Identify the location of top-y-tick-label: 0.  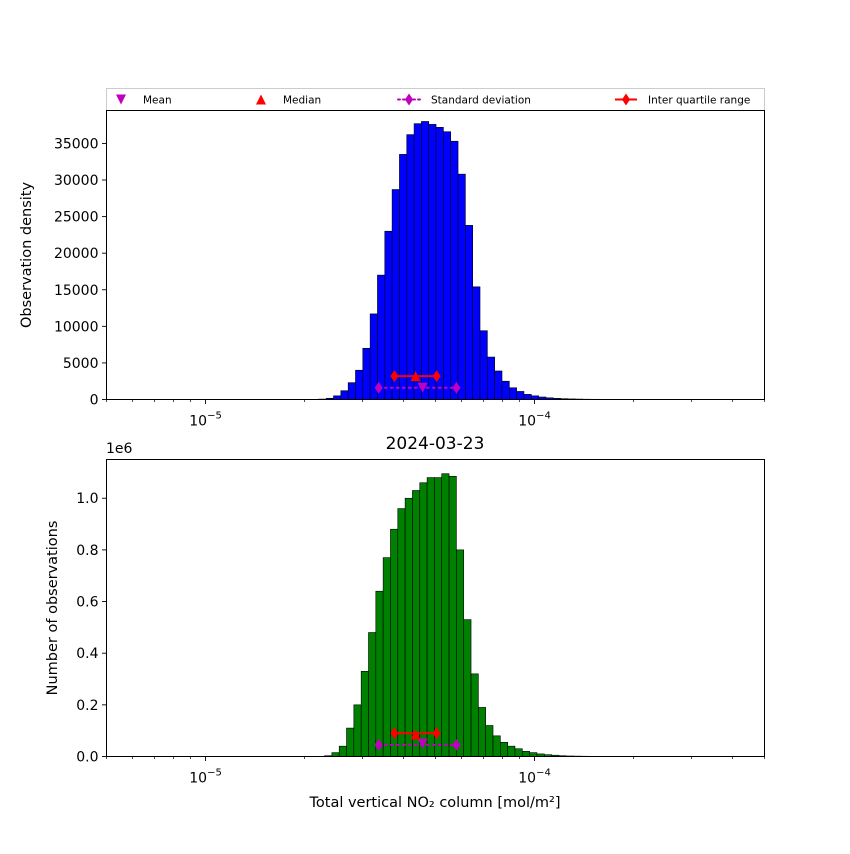
(94, 401).